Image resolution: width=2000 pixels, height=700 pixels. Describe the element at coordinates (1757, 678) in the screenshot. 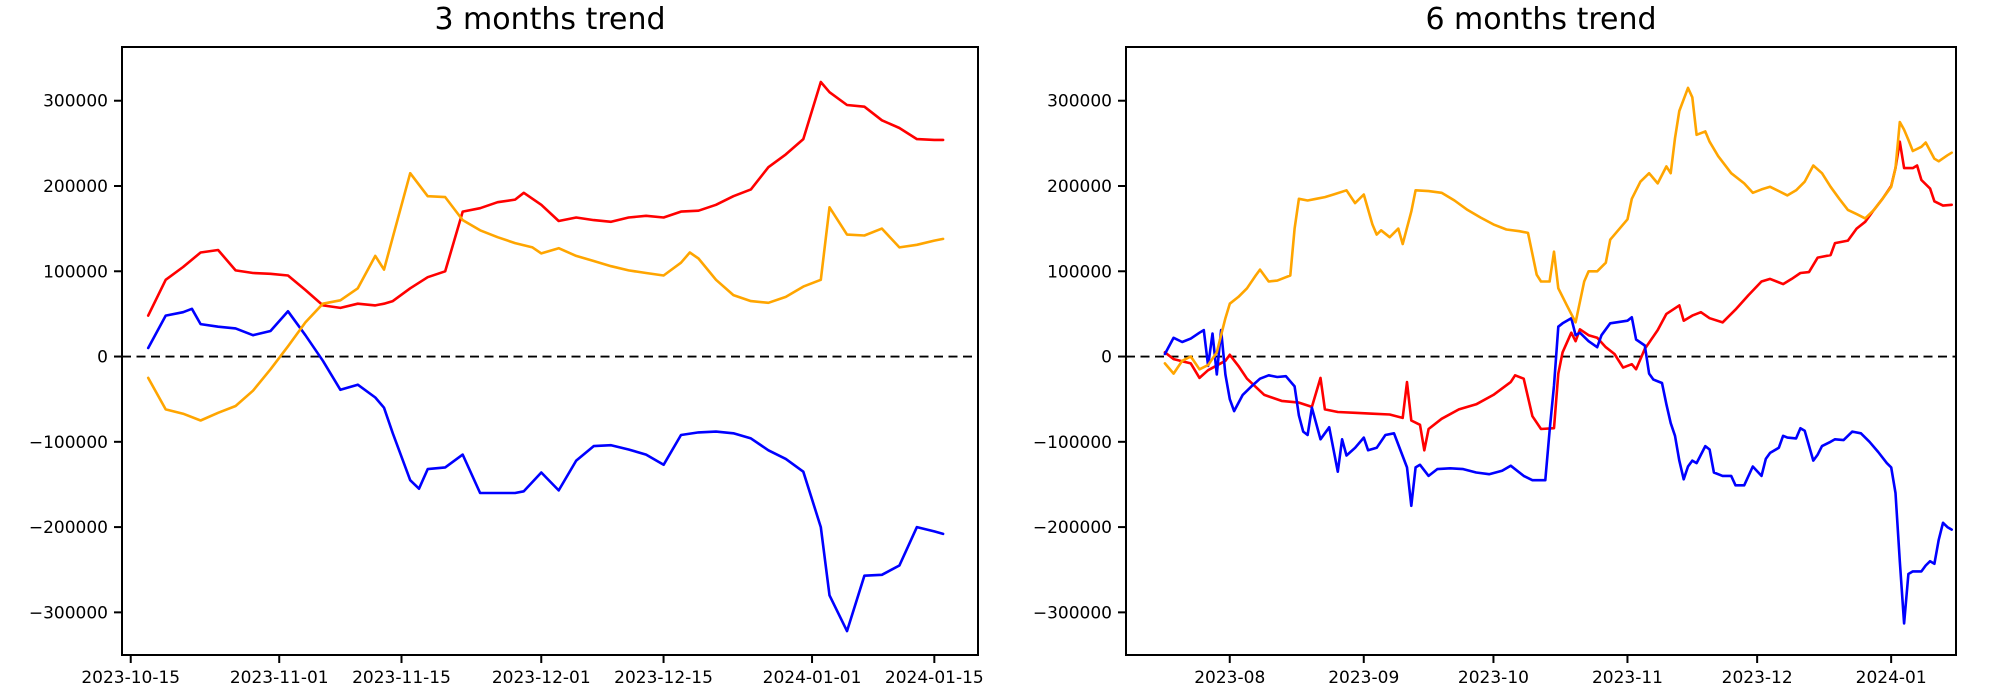

I see `x-tick-label: 2023-12` at that location.